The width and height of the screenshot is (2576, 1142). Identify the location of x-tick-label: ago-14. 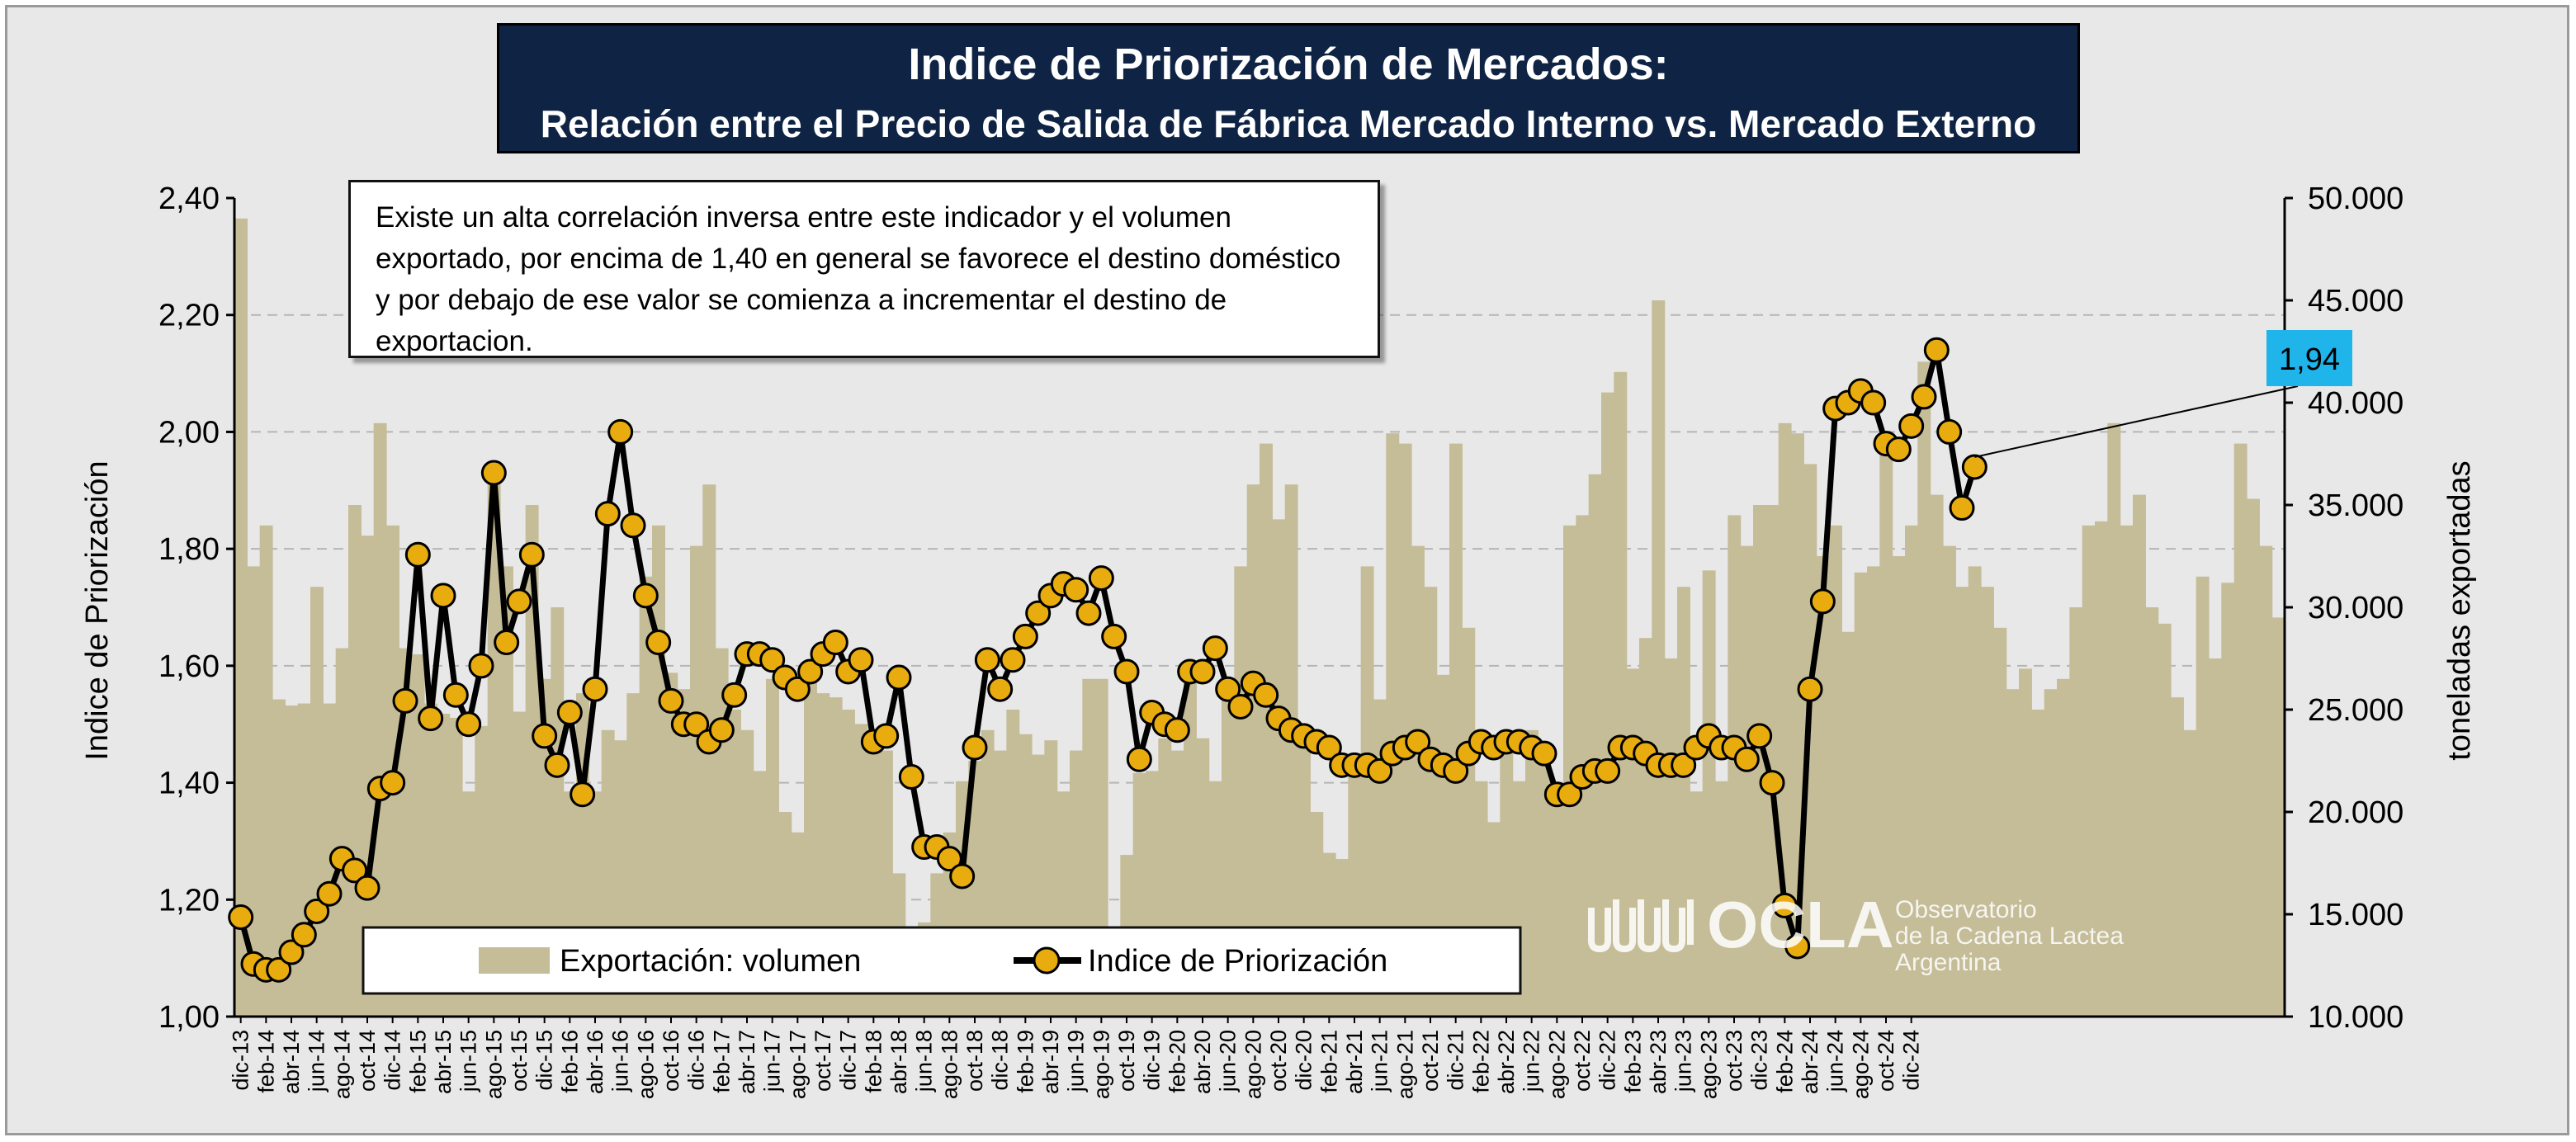
(341, 1065).